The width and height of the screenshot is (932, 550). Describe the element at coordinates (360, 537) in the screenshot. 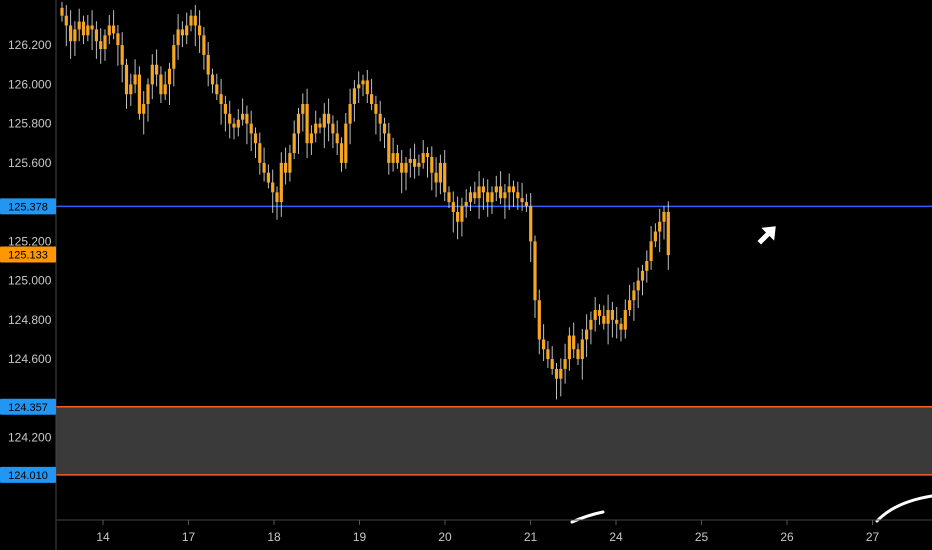

I see `x-tick-label: 19` at that location.